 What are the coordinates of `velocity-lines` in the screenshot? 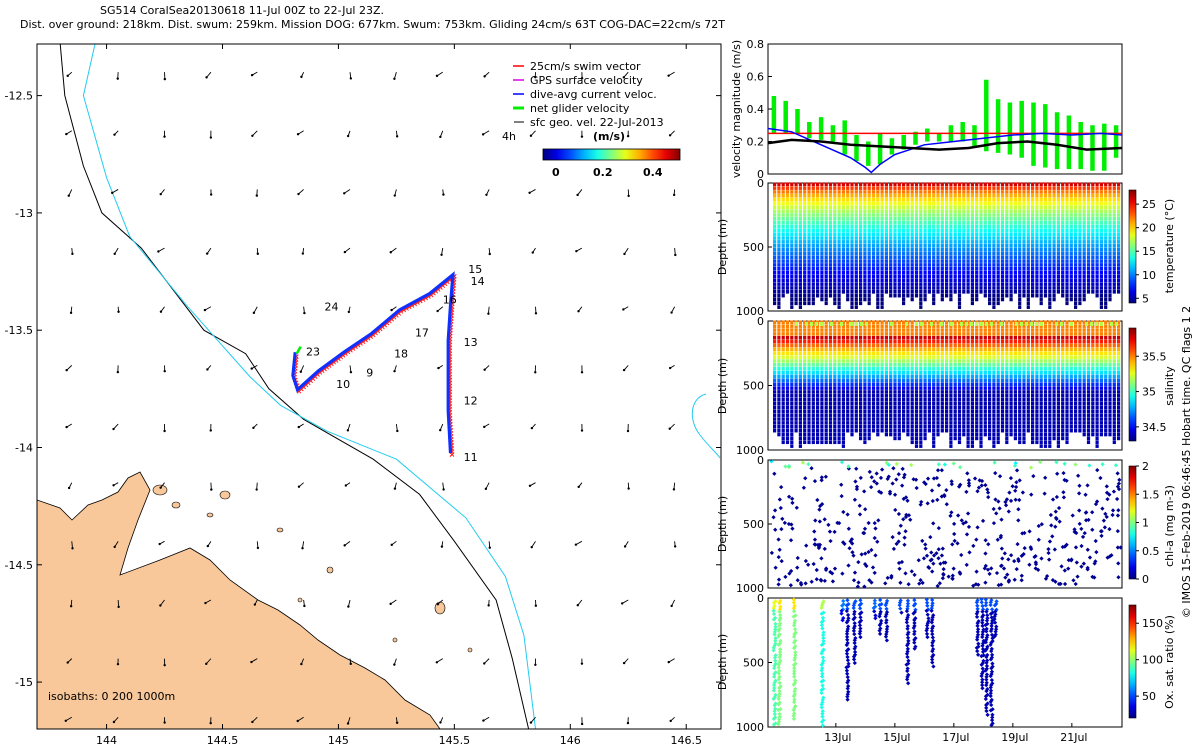 It's located at (945, 150).